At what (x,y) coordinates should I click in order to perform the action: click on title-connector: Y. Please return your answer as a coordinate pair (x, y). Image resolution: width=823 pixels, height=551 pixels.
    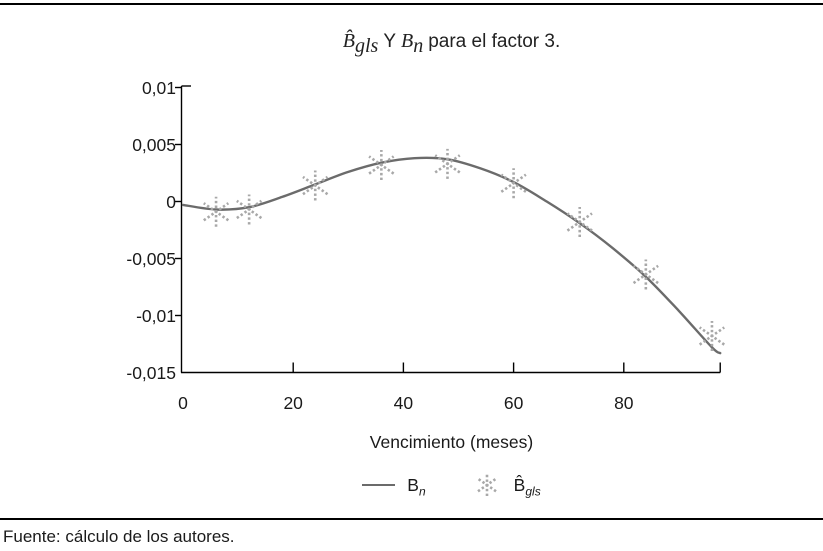
    Looking at the image, I should click on (389, 41).